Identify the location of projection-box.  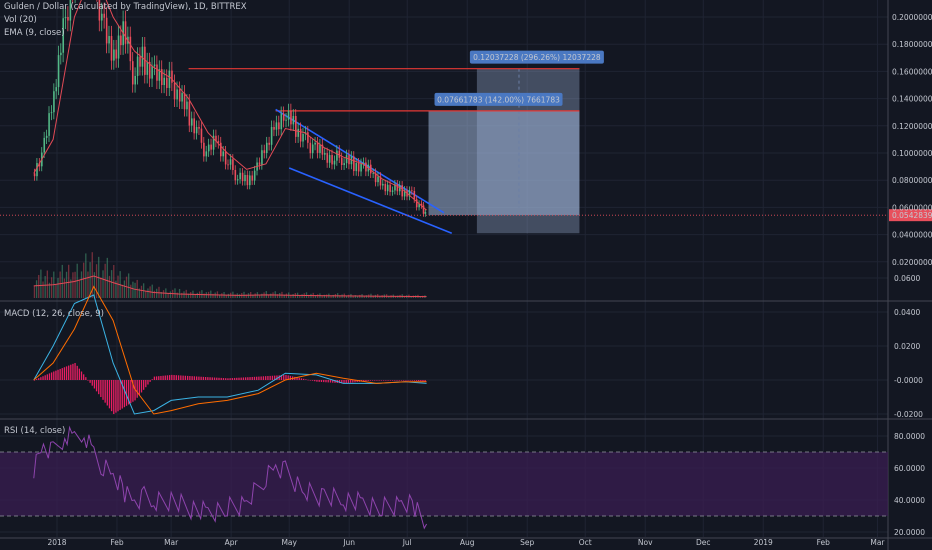
(504, 163).